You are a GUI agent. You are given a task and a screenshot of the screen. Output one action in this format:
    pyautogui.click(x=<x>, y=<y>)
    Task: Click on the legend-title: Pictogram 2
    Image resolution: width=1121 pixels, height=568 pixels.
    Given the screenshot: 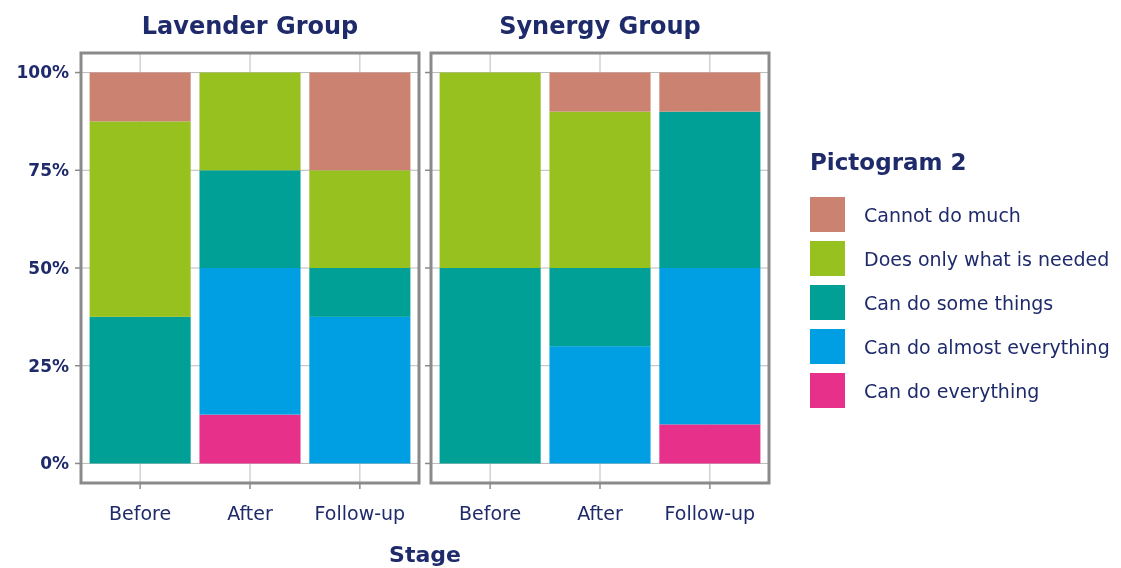 What is the action you would take?
    pyautogui.click(x=888, y=162)
    